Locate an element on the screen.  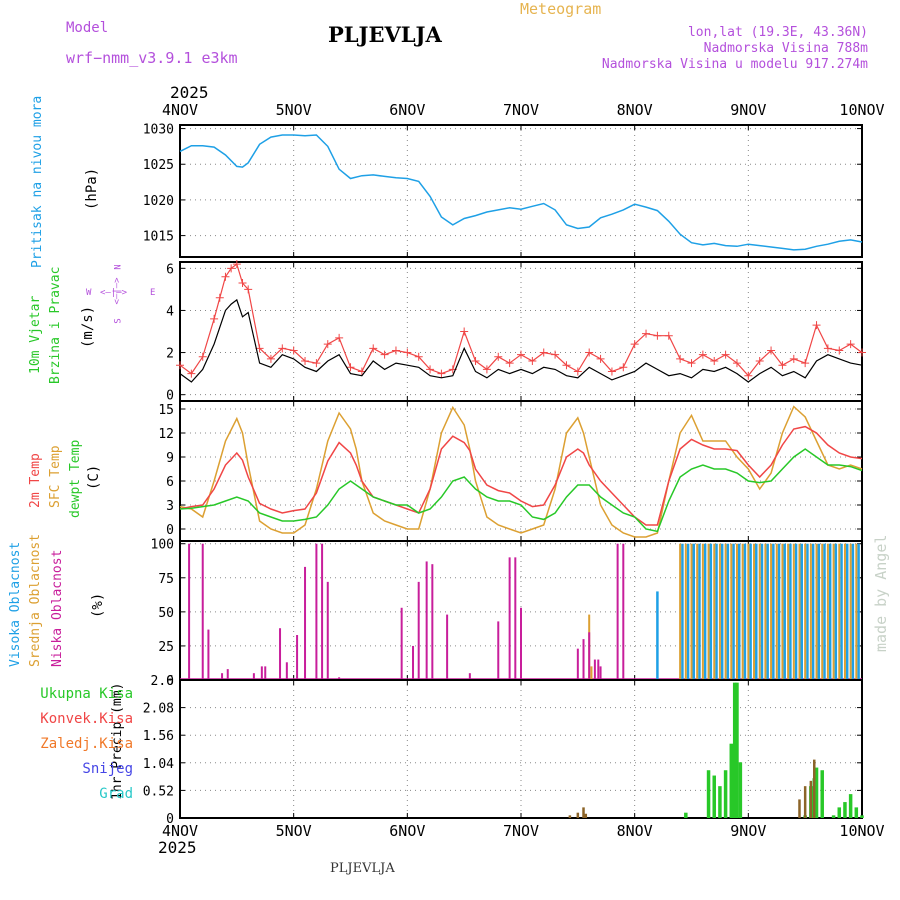
temperature-ytick-label: 12 is located at coordinates (166, 434).